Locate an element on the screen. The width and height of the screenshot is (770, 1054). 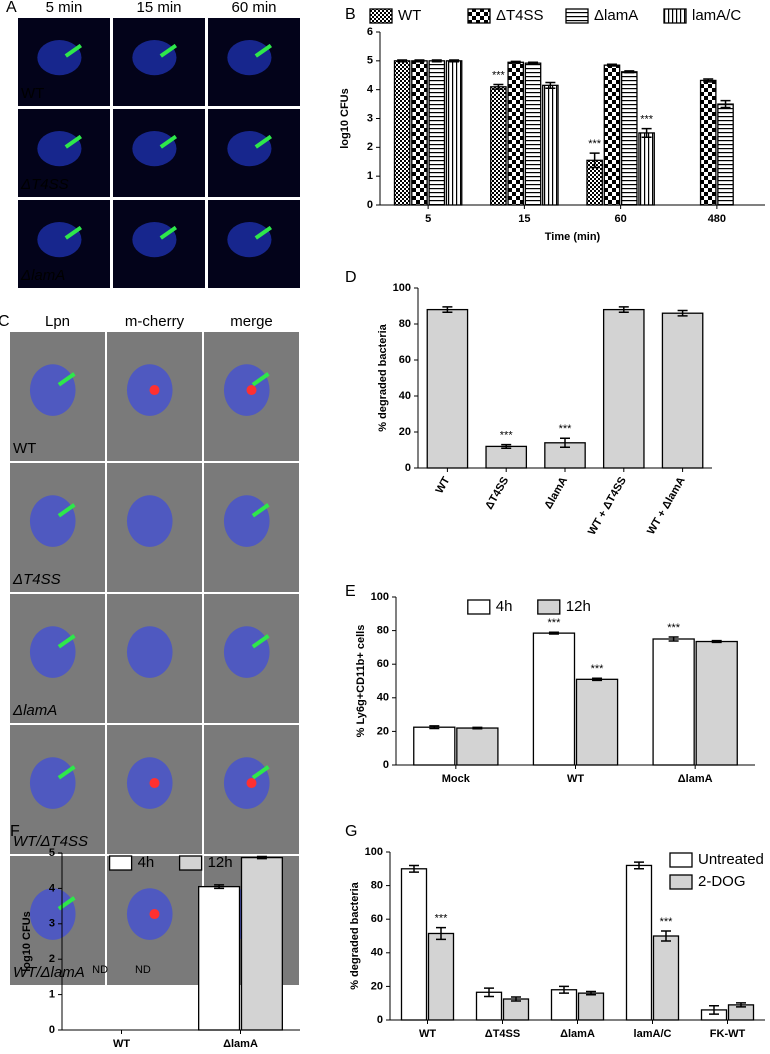
x-axis-label: Time (min) is located at coordinates (573, 237).